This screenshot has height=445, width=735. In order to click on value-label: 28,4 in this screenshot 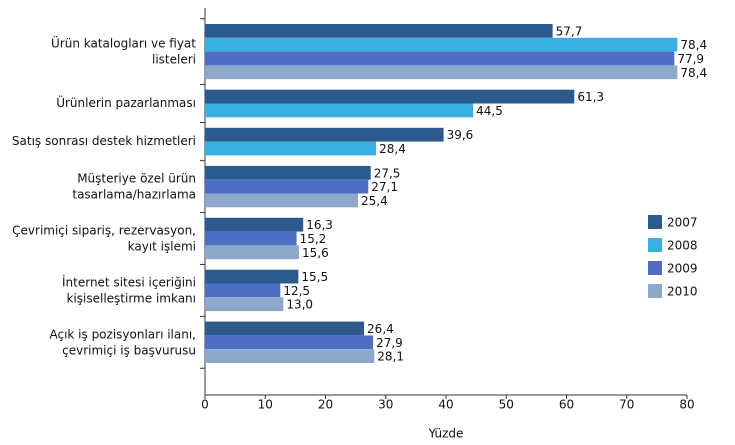, I will do `click(392, 149)`.